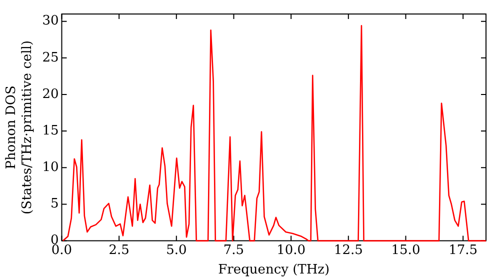  What do you see at coordinates (291, 250) in the screenshot?
I see `x-tick-label: 10.0` at bounding box center [291, 250].